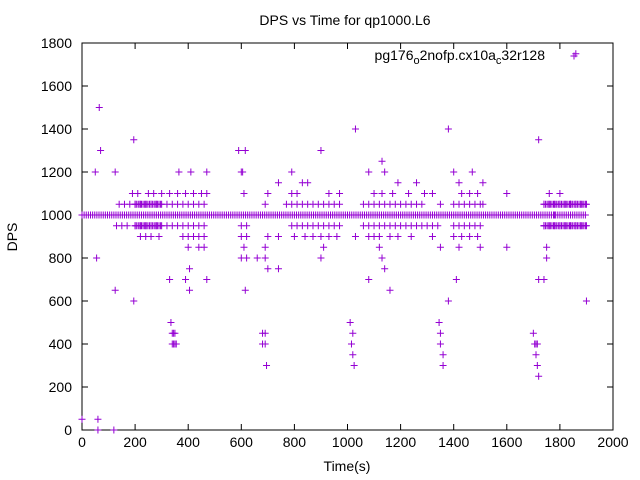 The width and height of the screenshot is (640, 480). Describe the element at coordinates (12, 237) in the screenshot. I see `y-axis-label: DPS` at that location.